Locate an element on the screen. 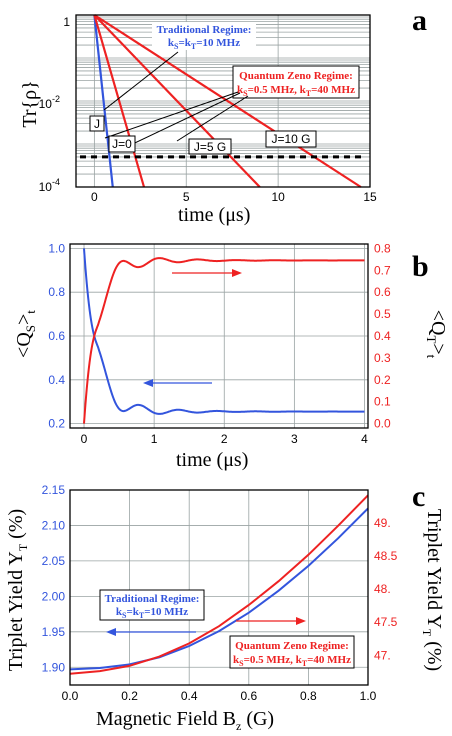 This screenshot has width=452, height=736. panel-a-series is located at coordinates (223, 101).